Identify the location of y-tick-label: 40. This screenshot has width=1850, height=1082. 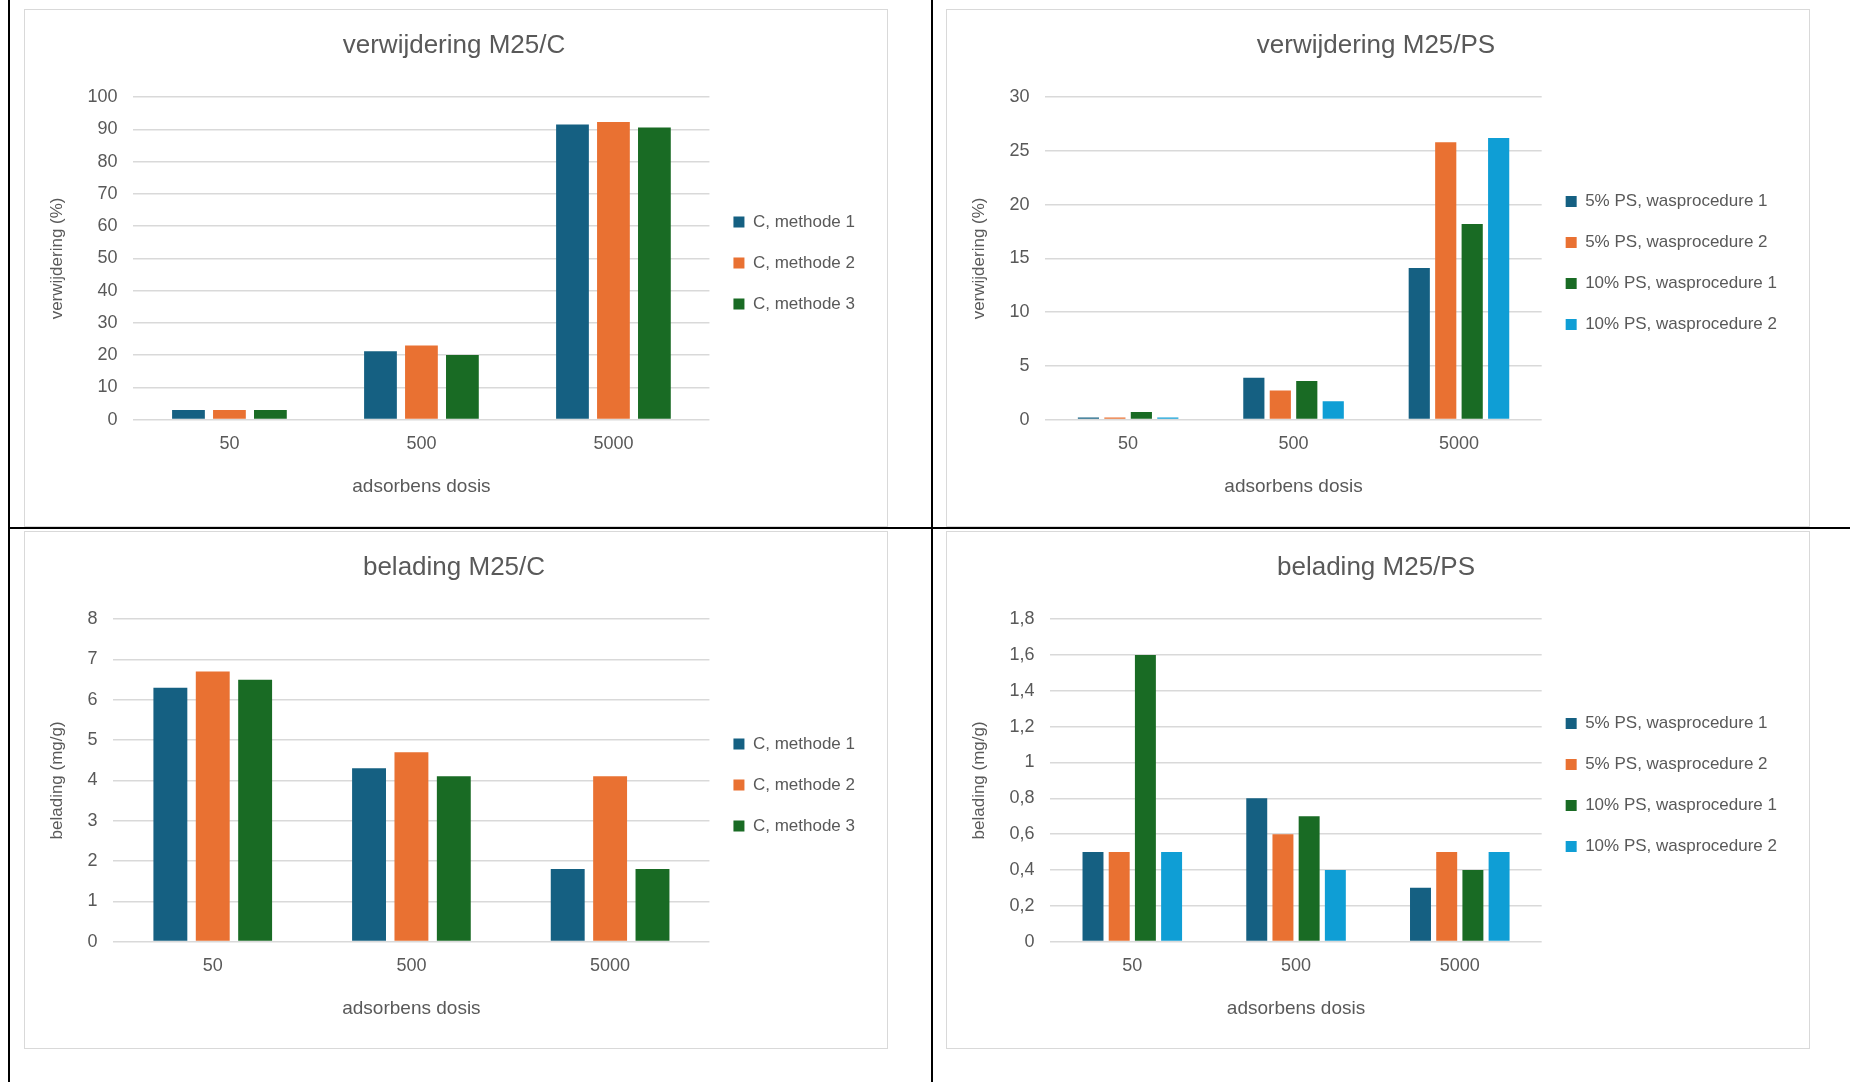
(107, 289).